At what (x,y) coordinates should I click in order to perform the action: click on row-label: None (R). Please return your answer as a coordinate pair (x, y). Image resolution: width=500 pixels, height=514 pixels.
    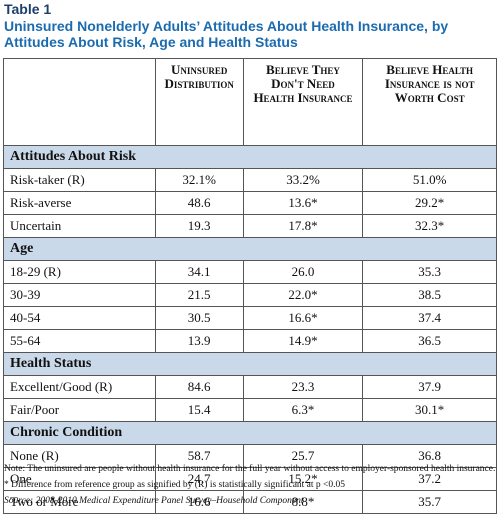
    Looking at the image, I should click on (79, 456).